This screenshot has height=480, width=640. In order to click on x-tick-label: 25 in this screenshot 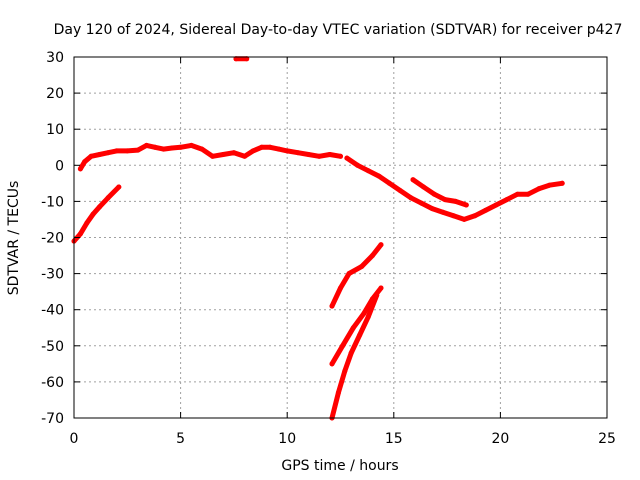, I will do `click(607, 439)`.